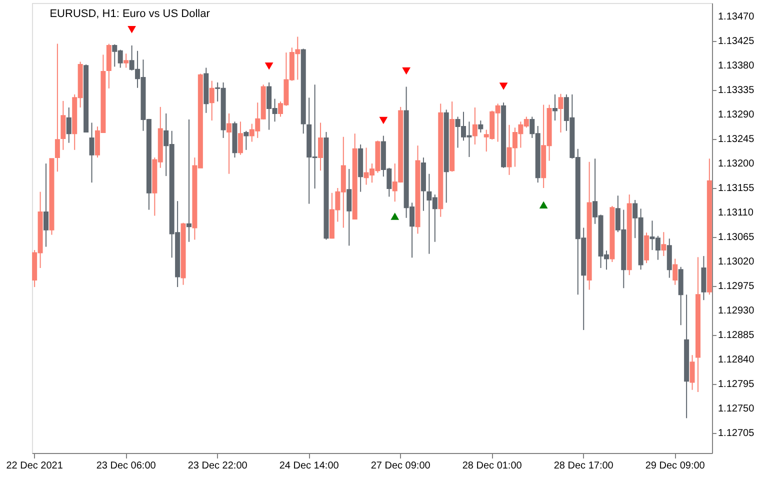  I want to click on x-tick-label: 29 Dec 09:00, so click(675, 466).